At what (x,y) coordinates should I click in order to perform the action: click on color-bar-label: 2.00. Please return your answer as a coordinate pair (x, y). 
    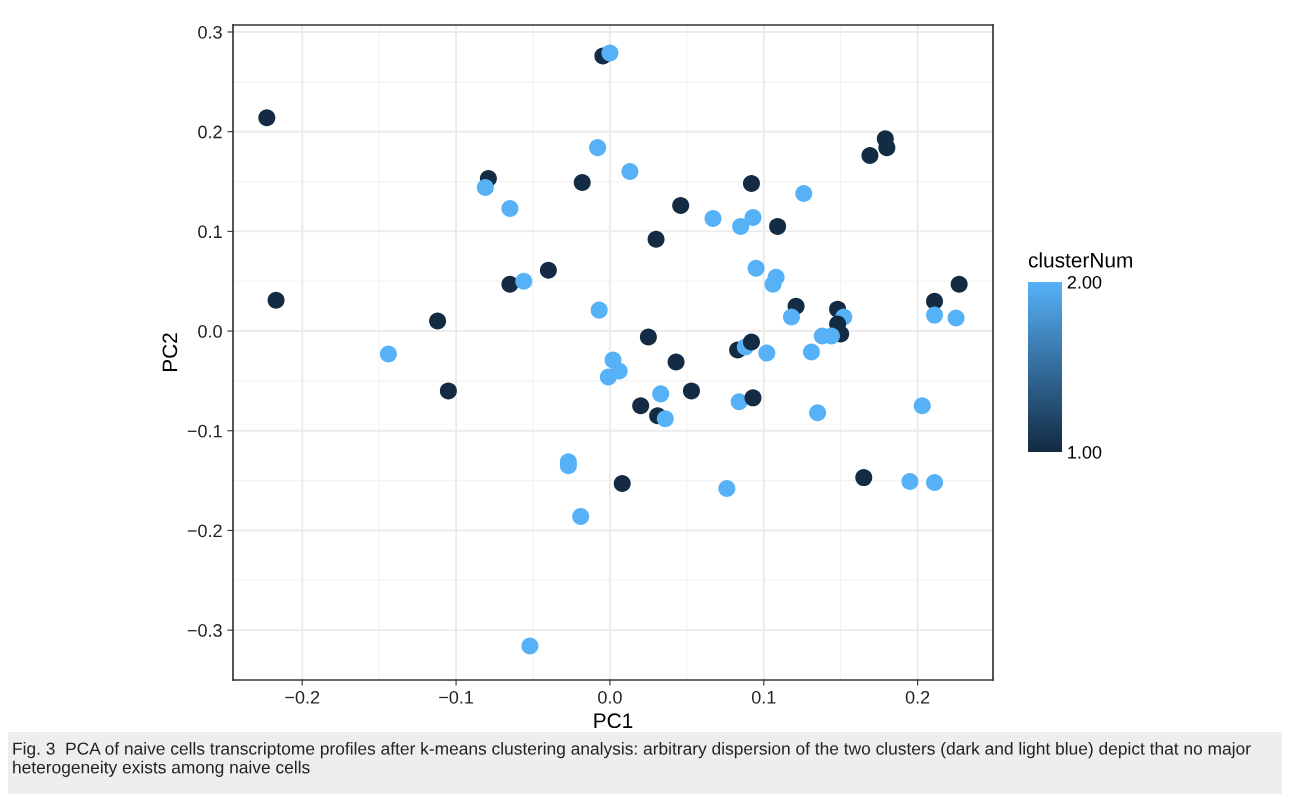
    Looking at the image, I should click on (1084, 282).